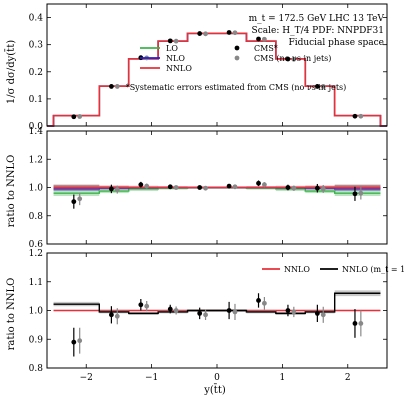  What do you see at coordinates (36, 283) in the screenshot?
I see `y-tick-label: 1.1` at bounding box center [36, 283].